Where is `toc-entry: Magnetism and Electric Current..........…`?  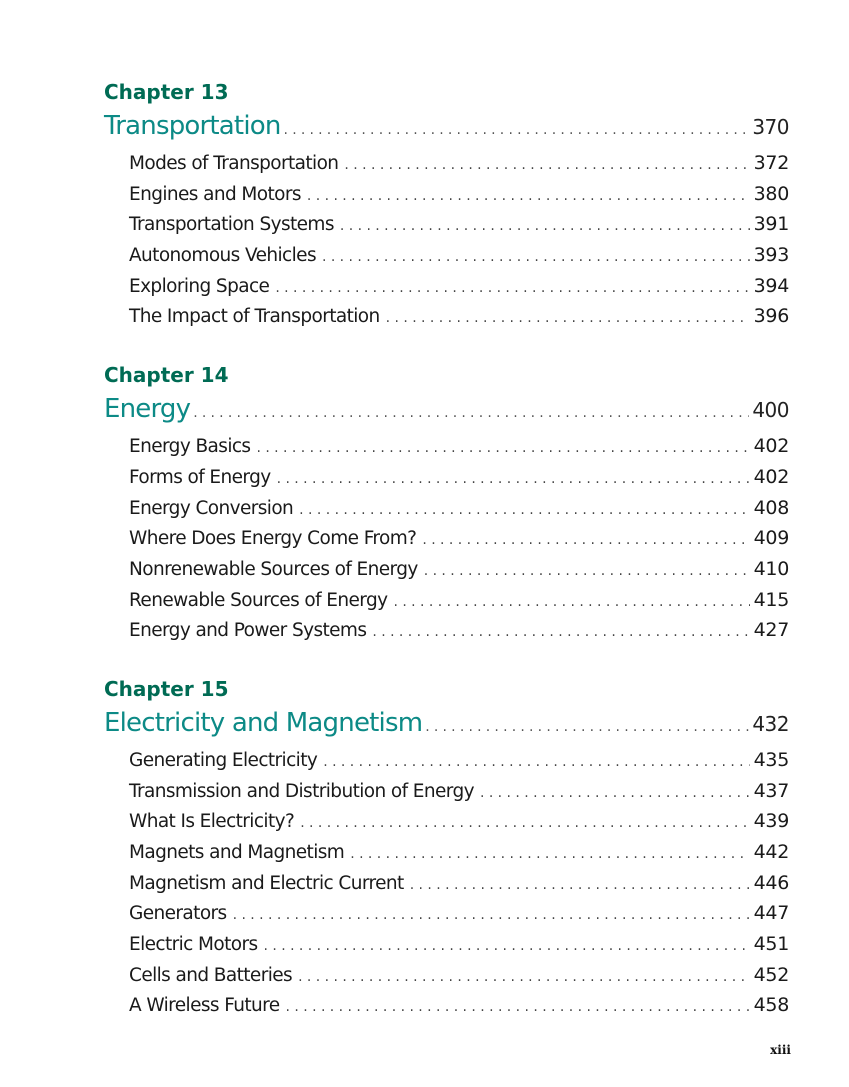
toc-entry: Magnetism and Electric Current..........… is located at coordinates (446, 883).